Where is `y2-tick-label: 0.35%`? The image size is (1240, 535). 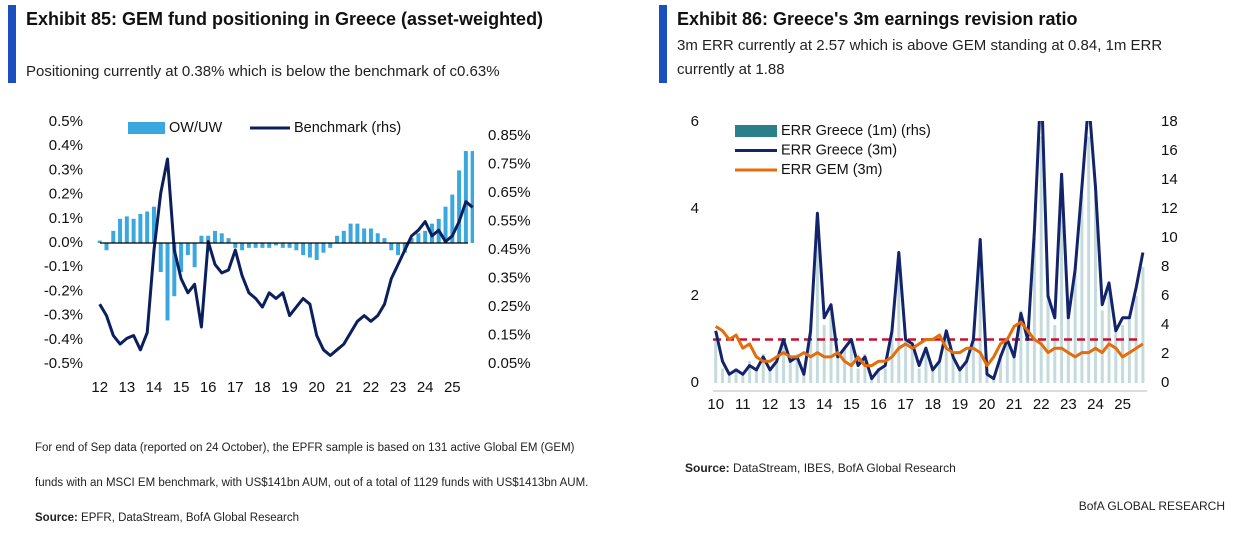
y2-tick-label: 0.35% is located at coordinates (509, 278).